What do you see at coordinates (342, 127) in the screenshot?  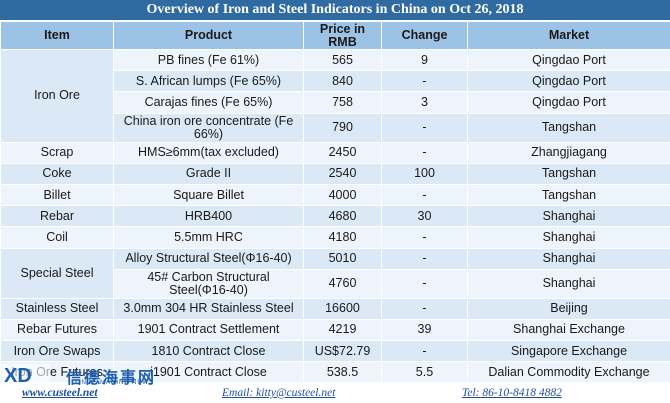 I see `price-cell: 790` at bounding box center [342, 127].